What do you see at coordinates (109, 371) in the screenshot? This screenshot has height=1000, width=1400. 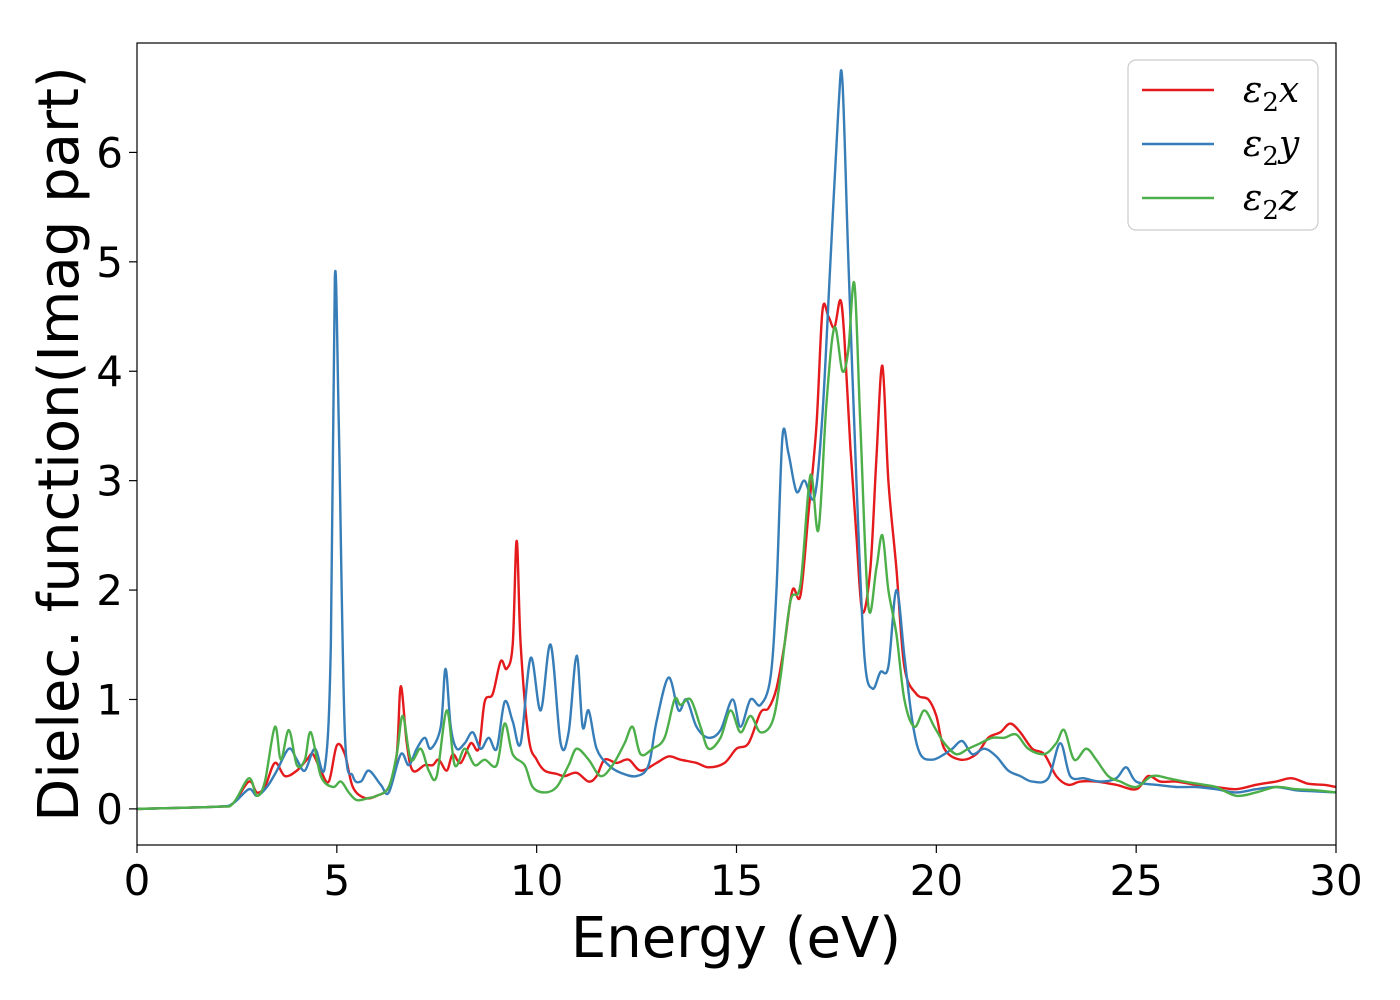 I see `y-tick-label: 4` at bounding box center [109, 371].